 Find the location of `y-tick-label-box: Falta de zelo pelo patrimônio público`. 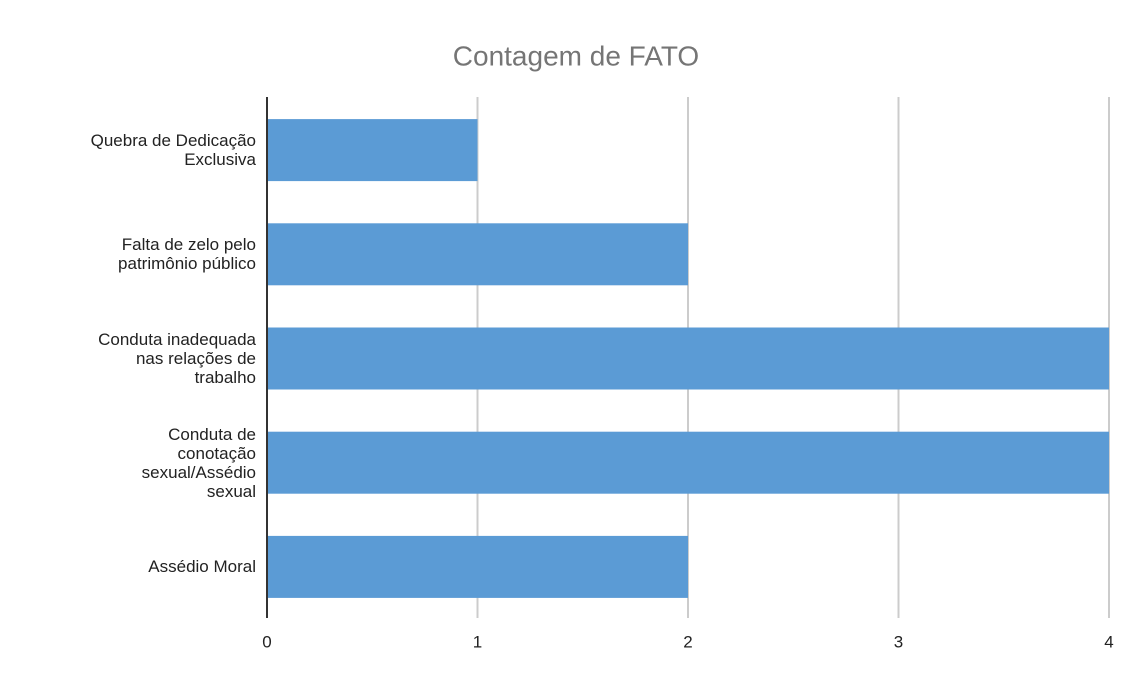

y-tick-label-box: Falta de zelo pelo patrimônio público is located at coordinates (187, 254).